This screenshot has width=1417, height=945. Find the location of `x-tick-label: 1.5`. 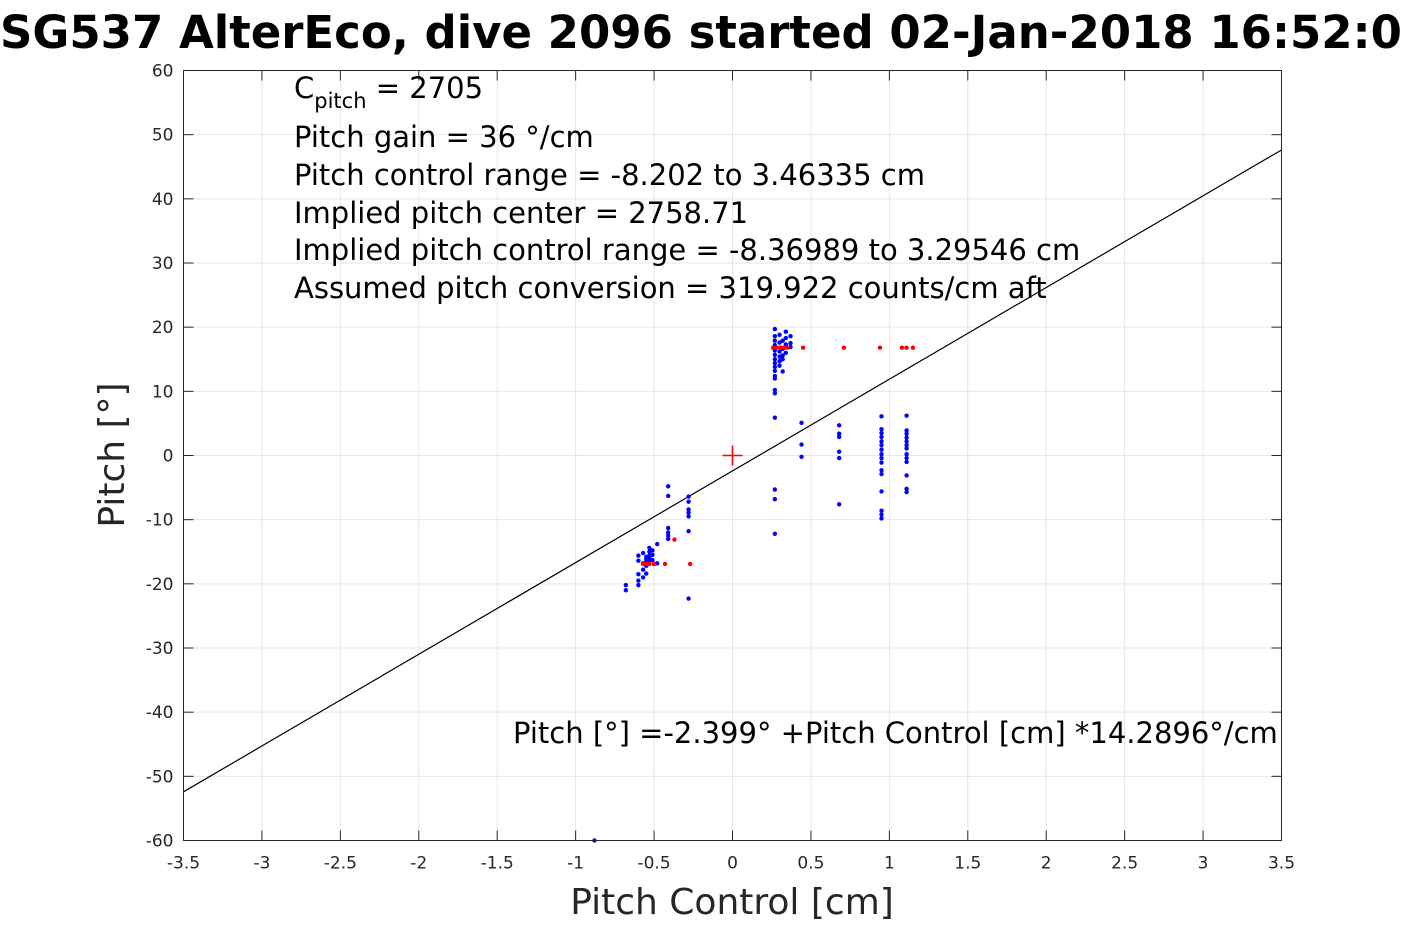

x-tick-label: 1.5 is located at coordinates (967, 864).